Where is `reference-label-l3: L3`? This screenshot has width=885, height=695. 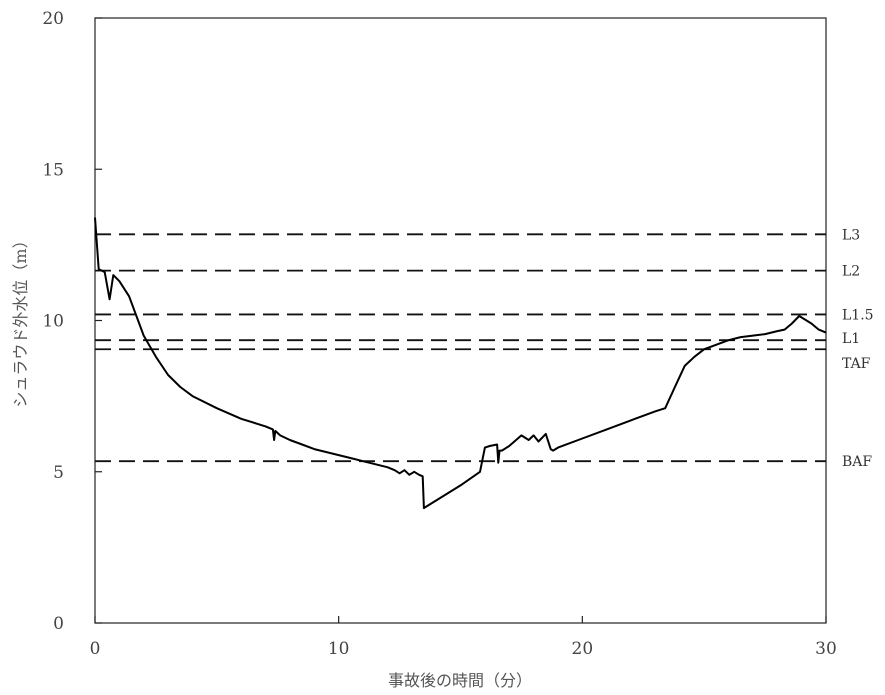 reference-label-l3: L3 is located at coordinates (851, 235).